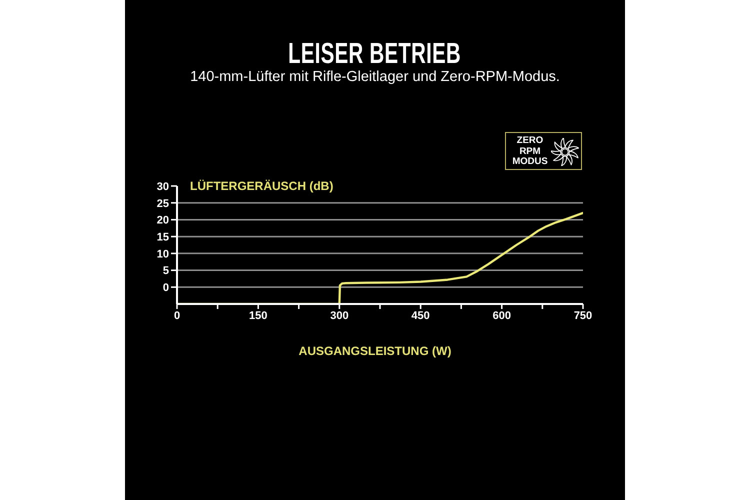  Describe the element at coordinates (258, 316) in the screenshot. I see `x-tick-label: 150` at that location.